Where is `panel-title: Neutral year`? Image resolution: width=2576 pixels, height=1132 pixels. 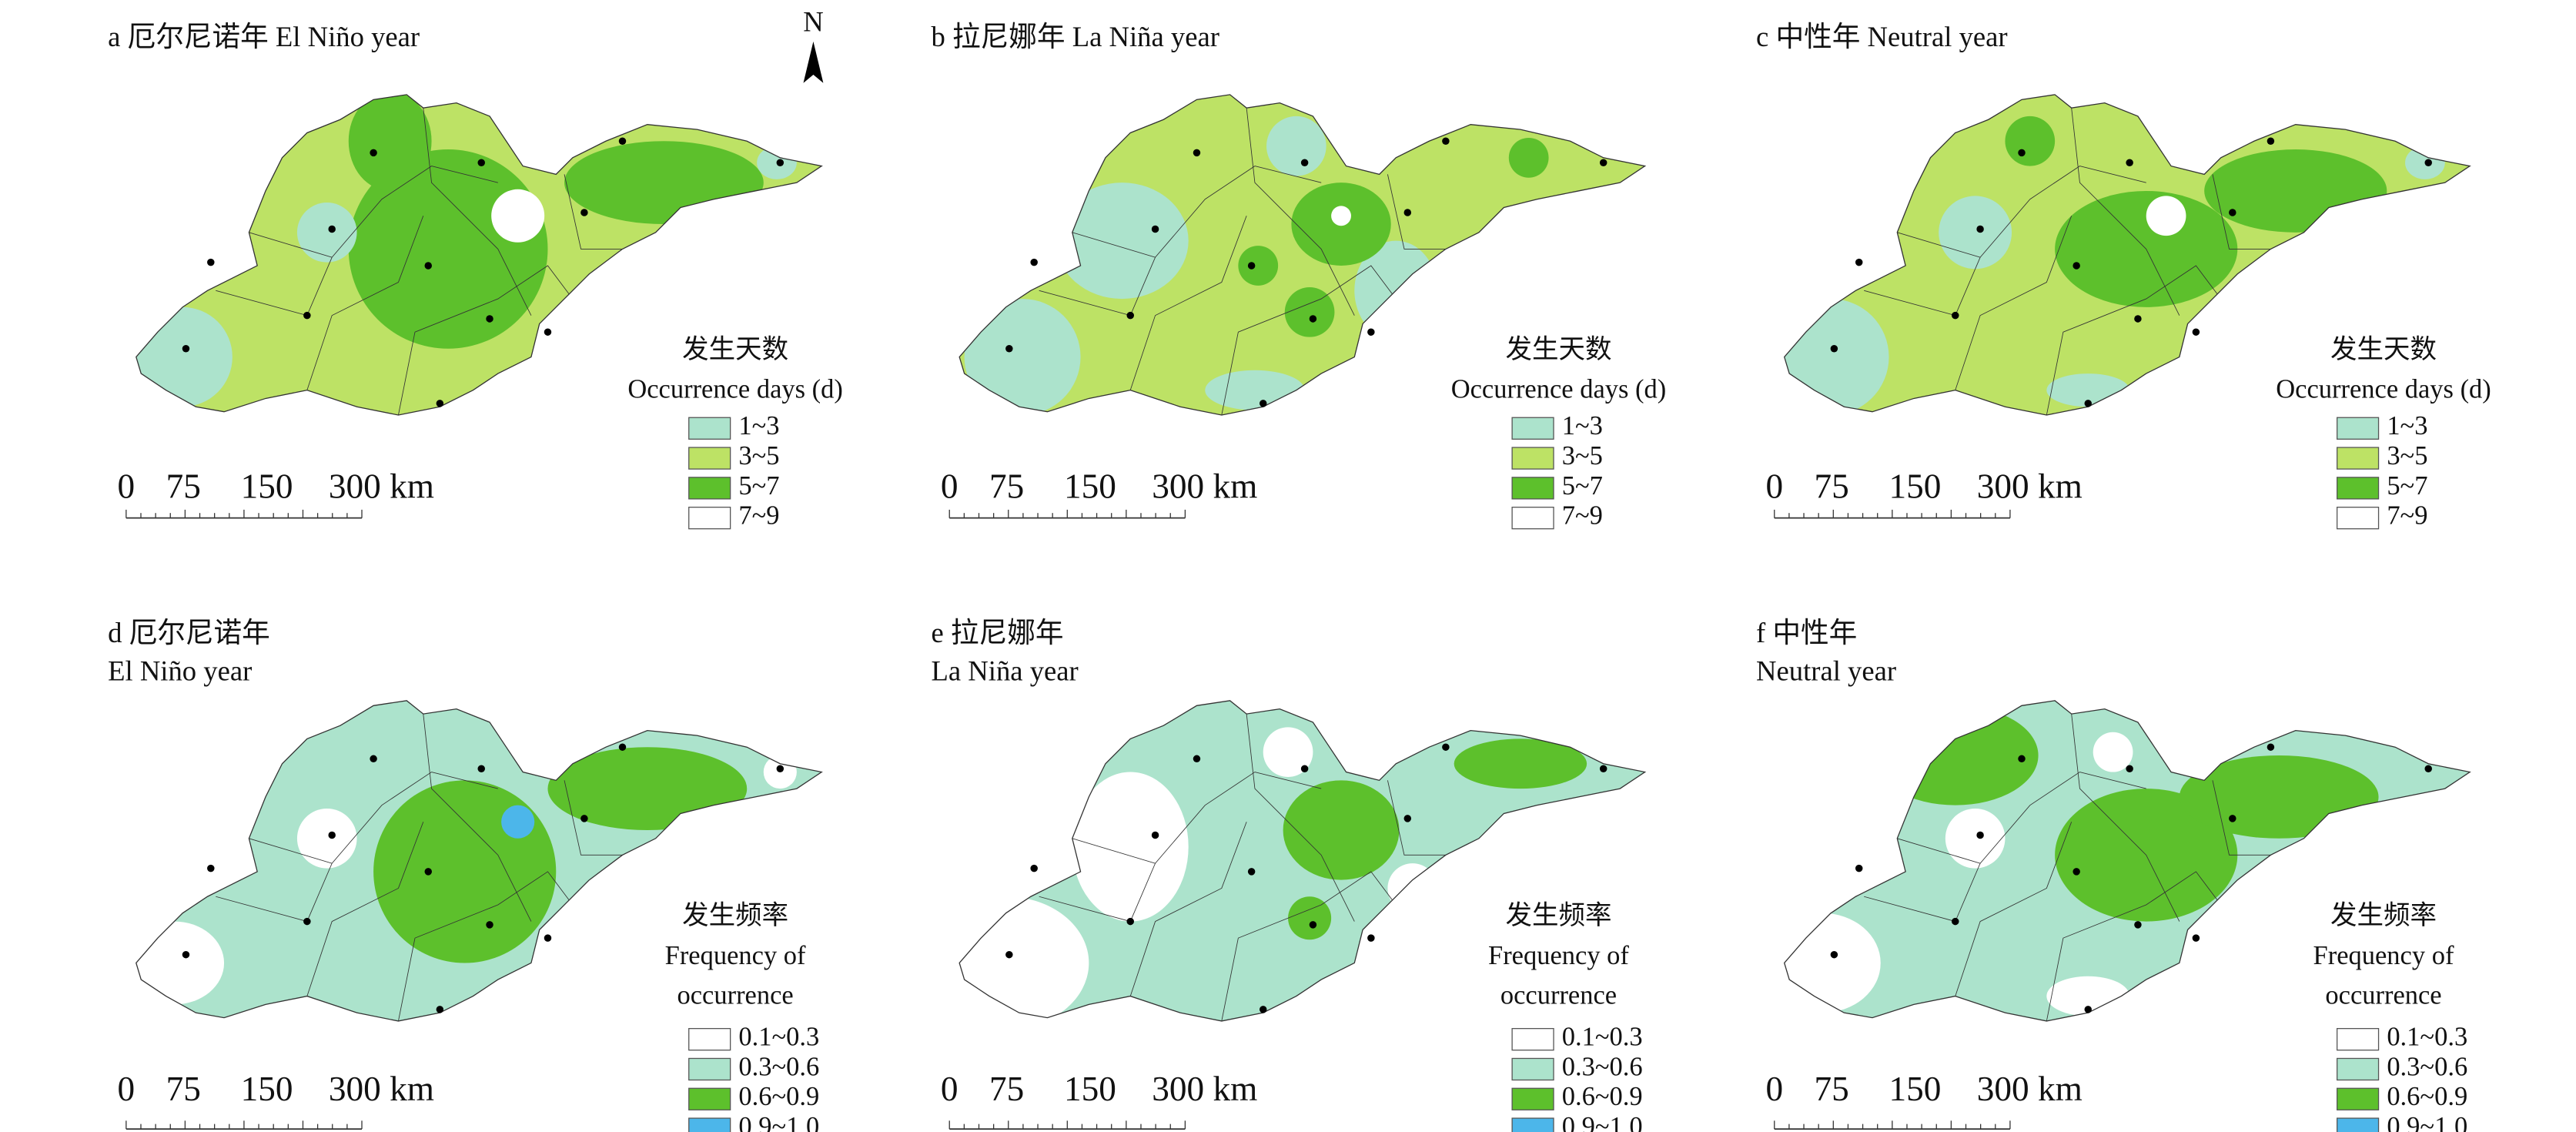
panel-title: Neutral year is located at coordinates (1826, 671).